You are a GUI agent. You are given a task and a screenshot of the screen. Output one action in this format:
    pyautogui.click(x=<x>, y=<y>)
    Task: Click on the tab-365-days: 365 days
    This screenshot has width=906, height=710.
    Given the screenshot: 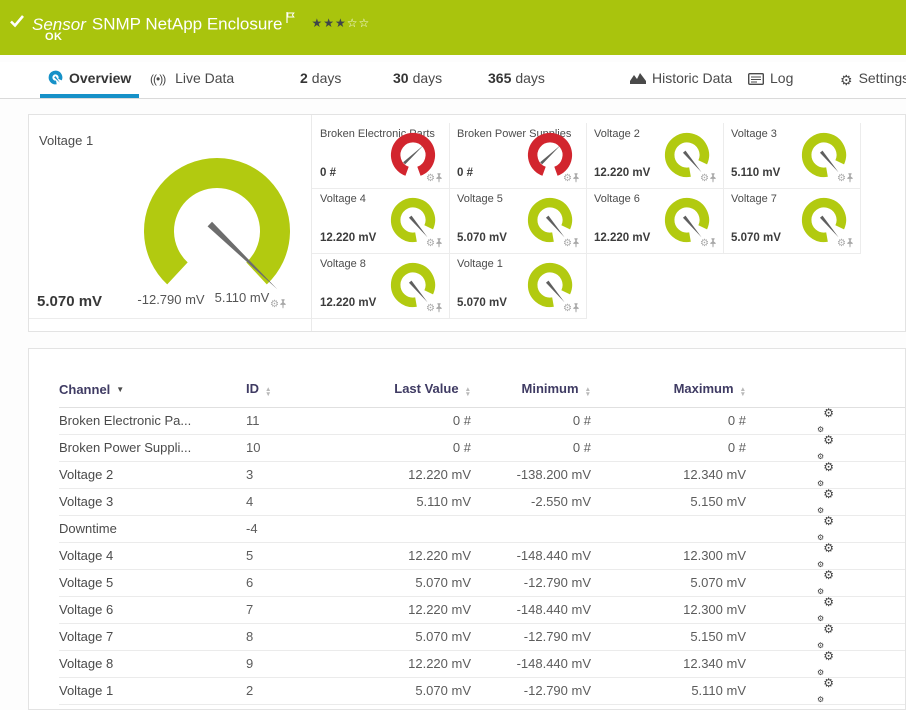 What is the action you would take?
    pyautogui.click(x=516, y=78)
    